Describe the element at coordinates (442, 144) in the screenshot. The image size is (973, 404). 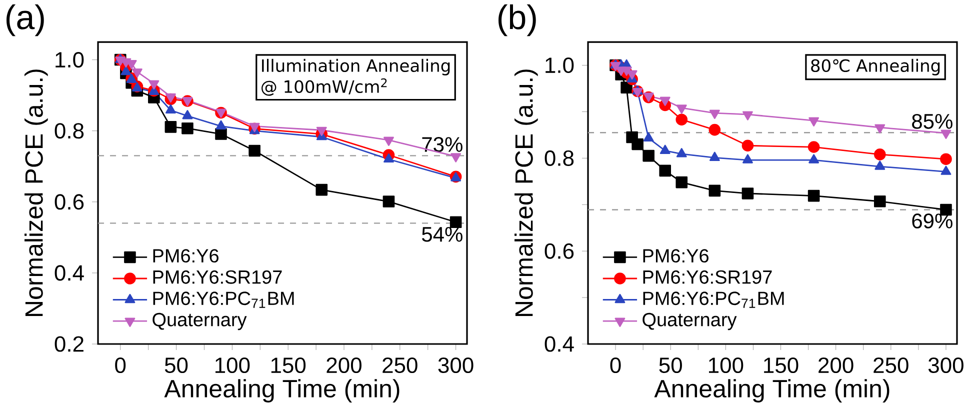
I see `ref-line-label: 73%` at that location.